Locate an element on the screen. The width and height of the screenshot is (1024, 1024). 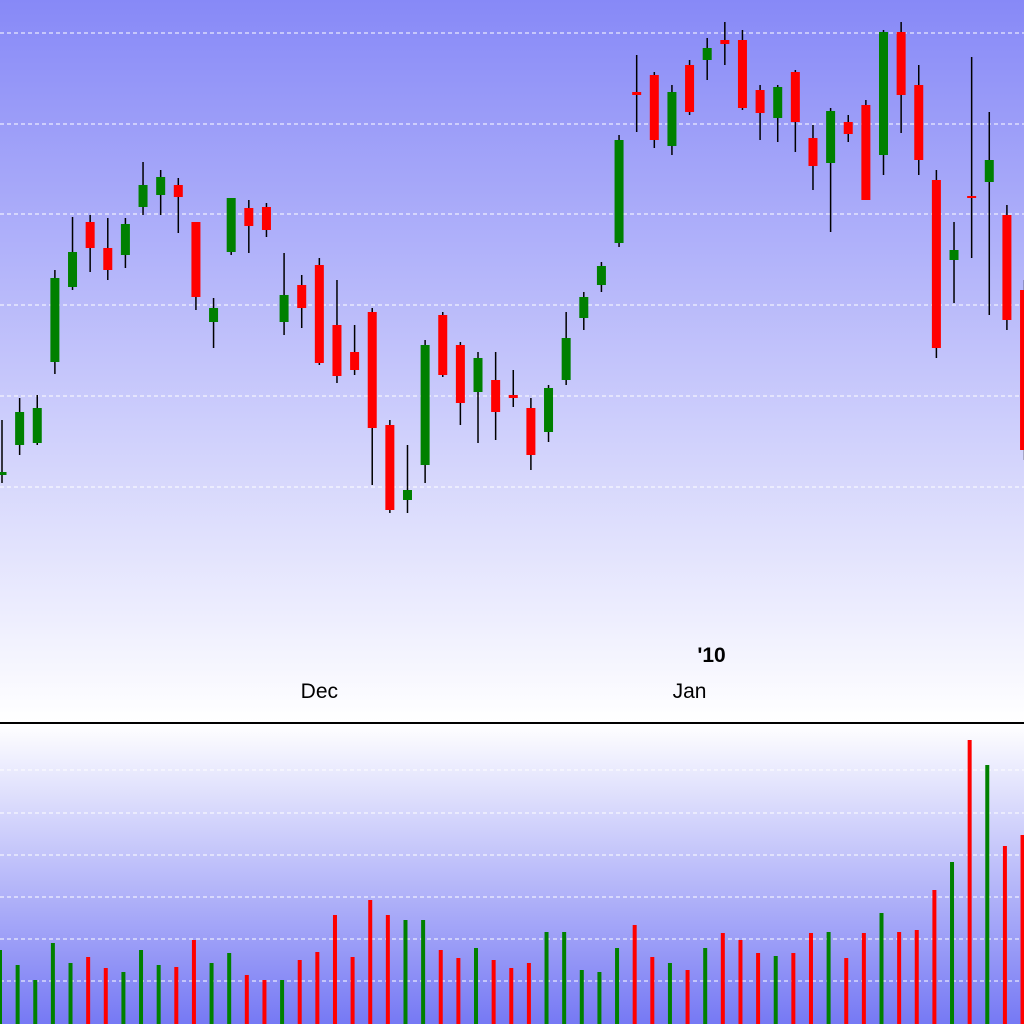
x-tick-label: Dec is located at coordinates (319, 691).